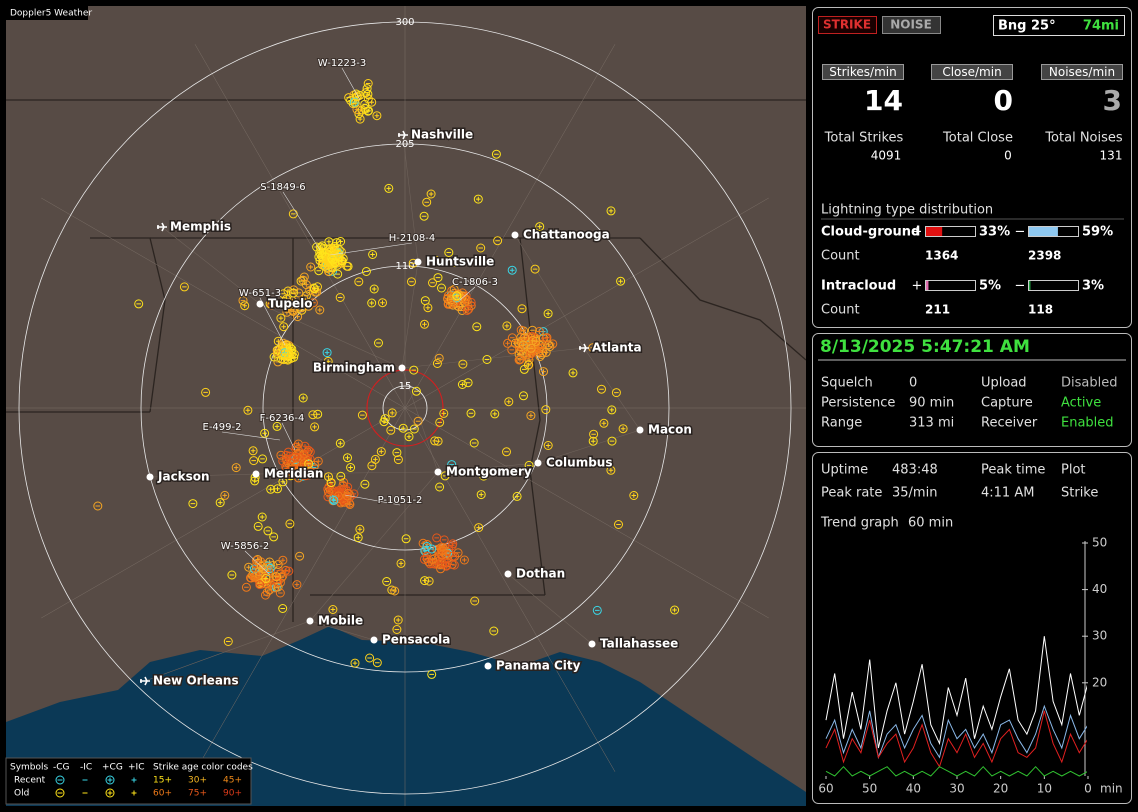  What do you see at coordinates (60, 793) in the screenshot?
I see `legend-symbol` at bounding box center [60, 793].